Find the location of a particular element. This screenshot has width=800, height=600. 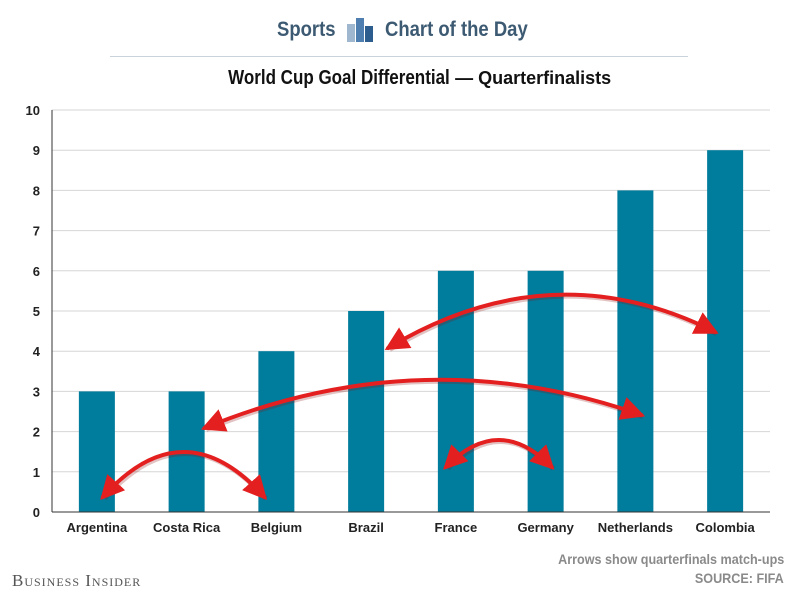

chart-note: Arrows show quarterfinals match-ups is located at coordinates (670, 559).